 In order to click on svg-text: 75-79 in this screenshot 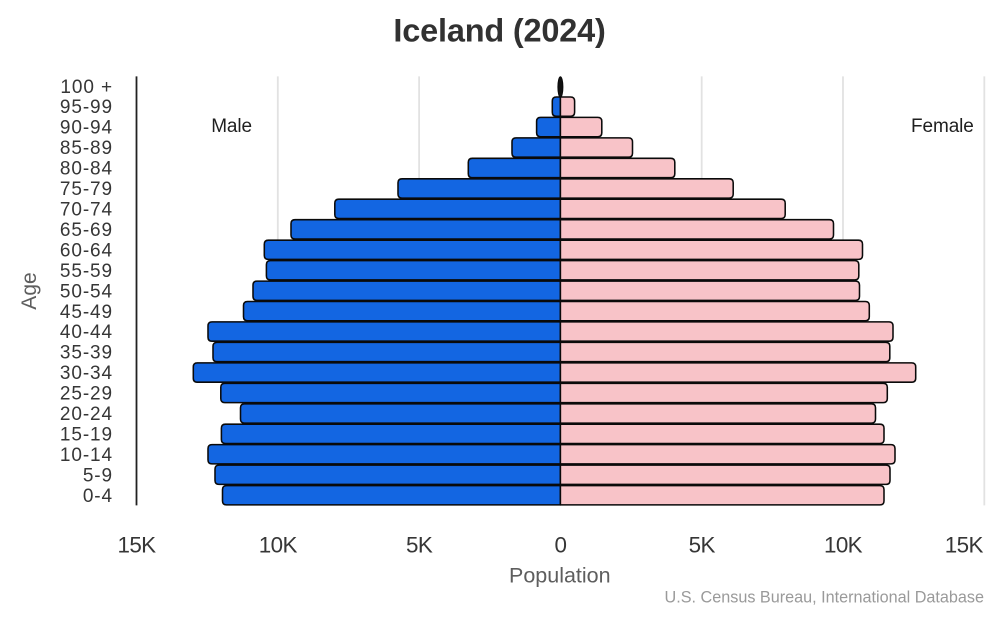, I will do `click(86, 189)`.